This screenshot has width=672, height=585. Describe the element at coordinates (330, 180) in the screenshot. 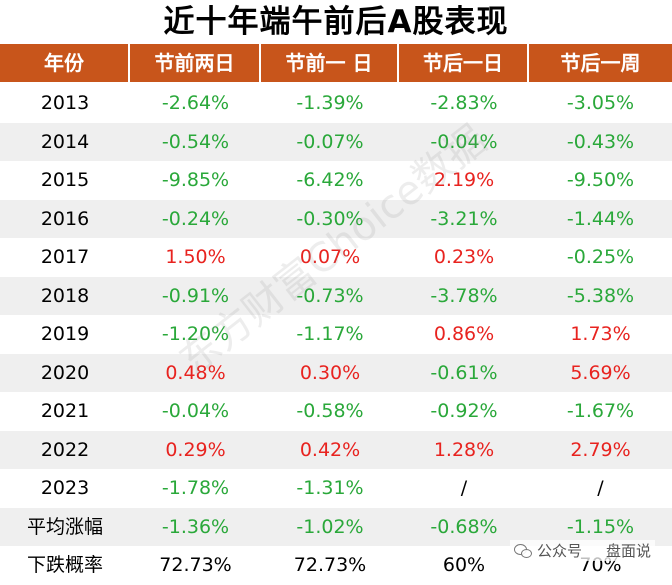

I see `value-cell: -6.42%` at that location.